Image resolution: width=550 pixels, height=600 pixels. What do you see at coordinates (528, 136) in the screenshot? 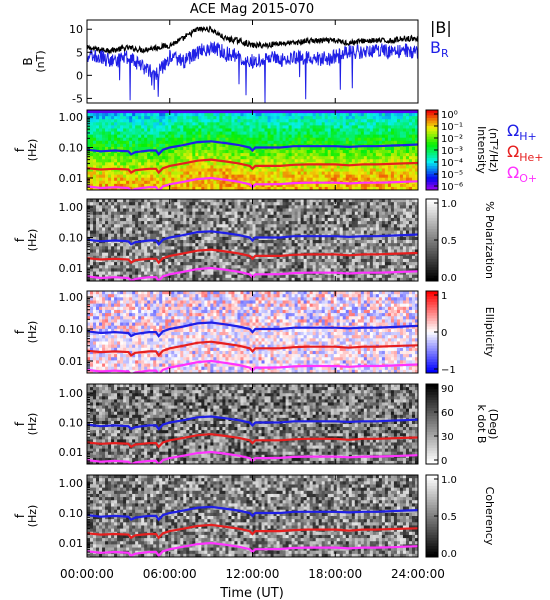
I see `legend-omega-subscript: H+` at bounding box center [528, 136].